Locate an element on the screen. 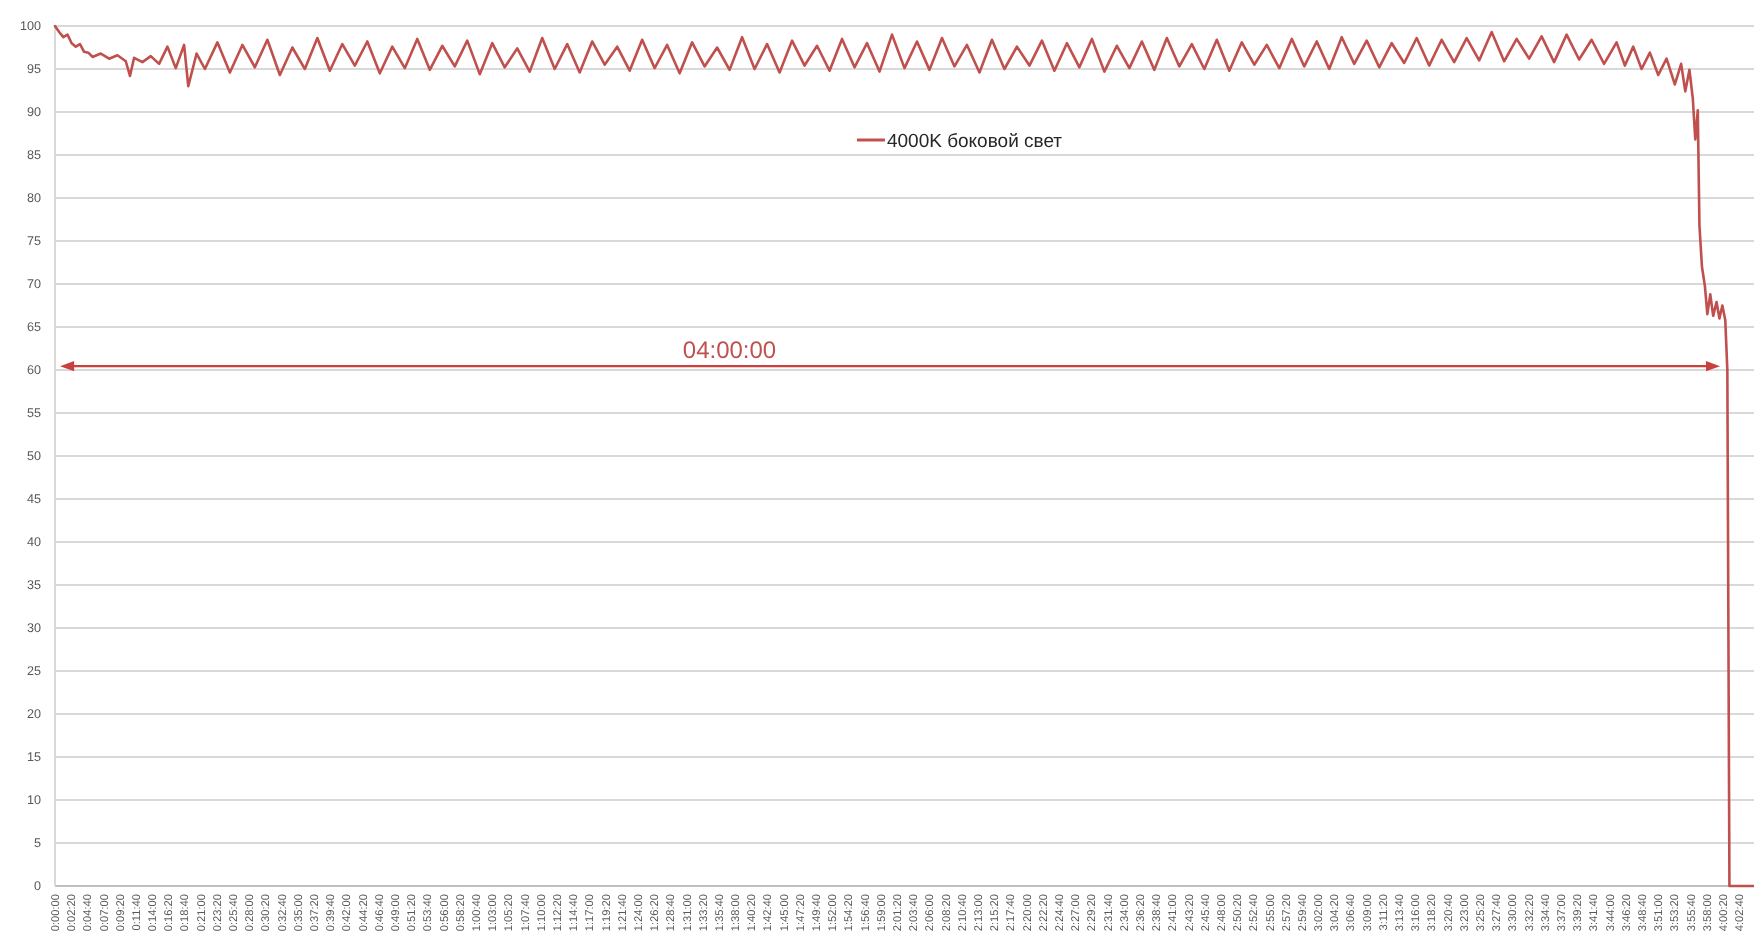 The width and height of the screenshot is (1754, 942). annotation: 04:00:00 is located at coordinates (729, 350).